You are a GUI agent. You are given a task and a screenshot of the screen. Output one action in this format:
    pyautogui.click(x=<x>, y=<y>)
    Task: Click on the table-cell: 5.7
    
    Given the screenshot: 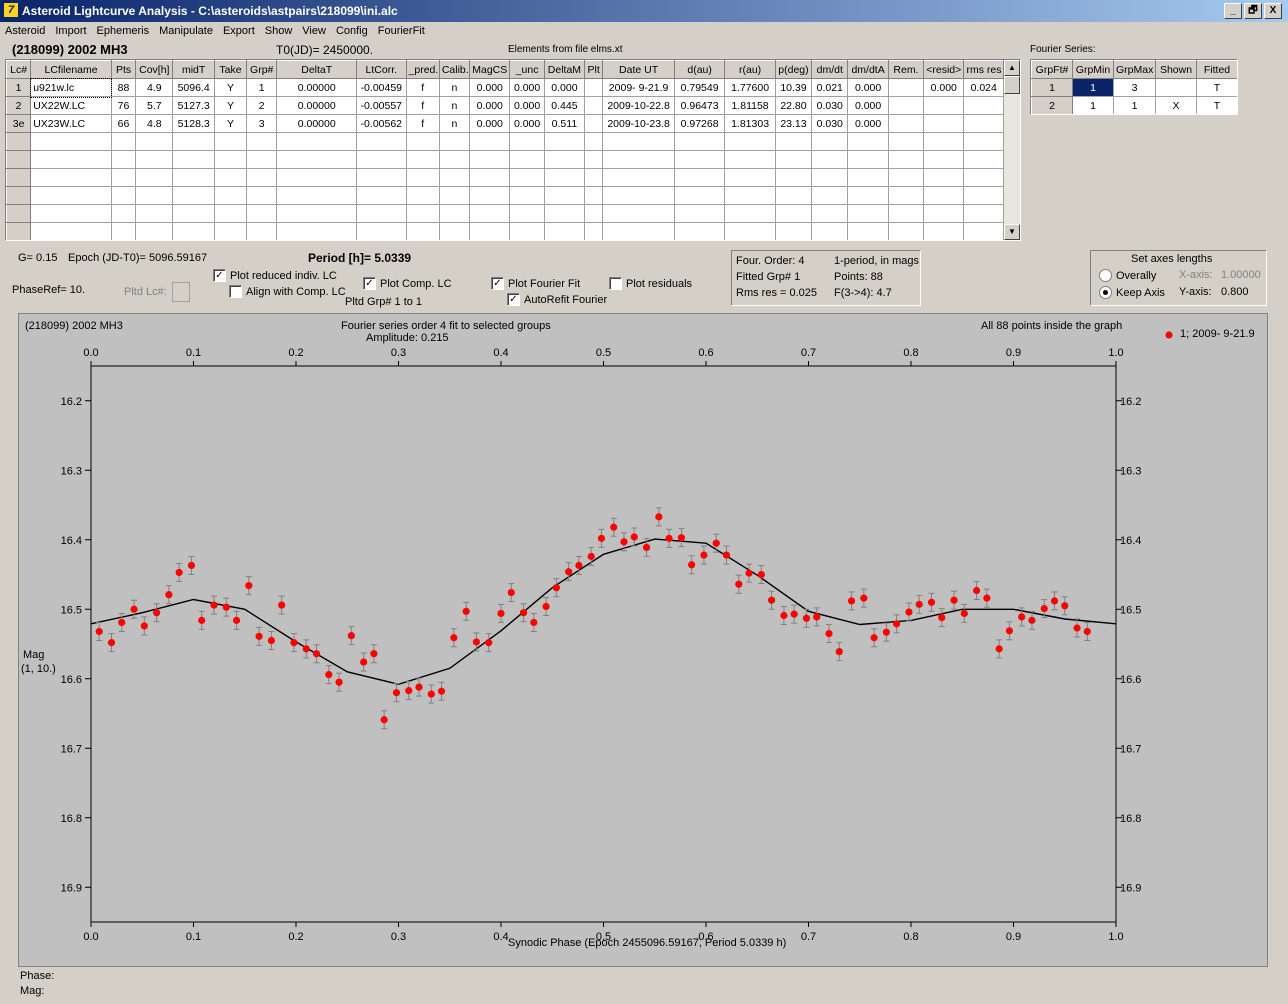 What is the action you would take?
    pyautogui.click(x=154, y=105)
    